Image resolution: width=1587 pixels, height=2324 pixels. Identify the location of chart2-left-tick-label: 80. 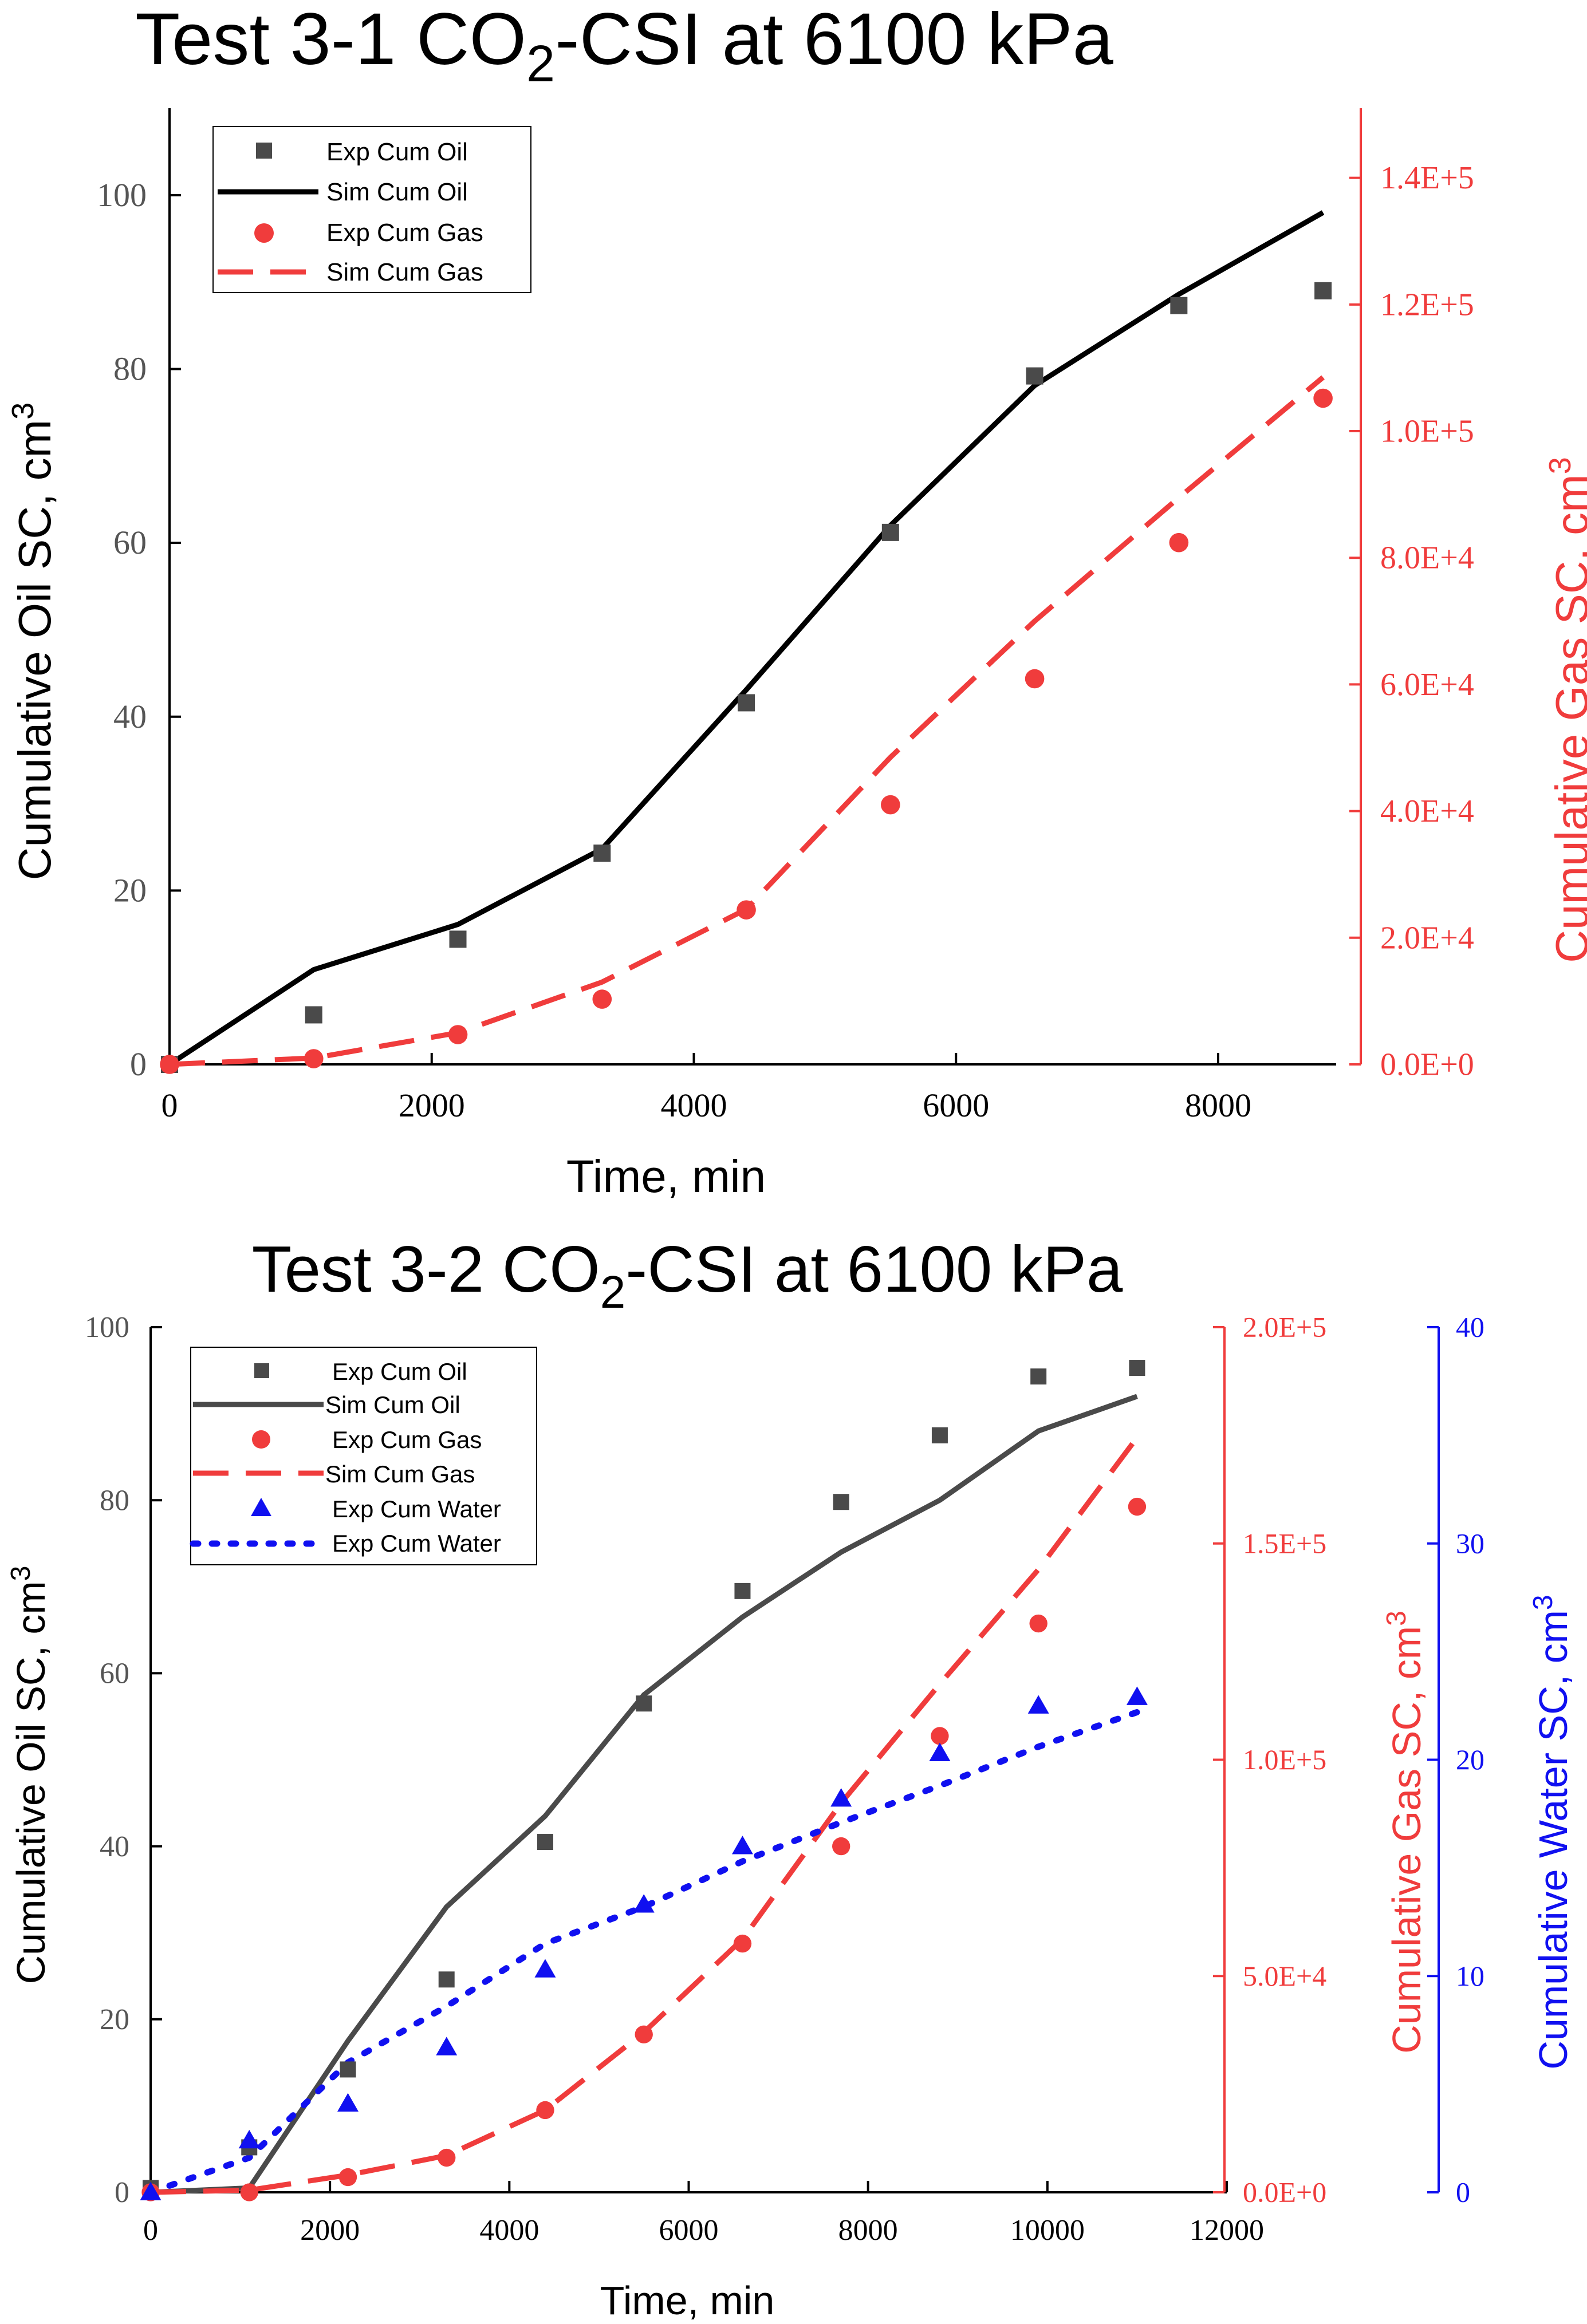
(114, 1500).